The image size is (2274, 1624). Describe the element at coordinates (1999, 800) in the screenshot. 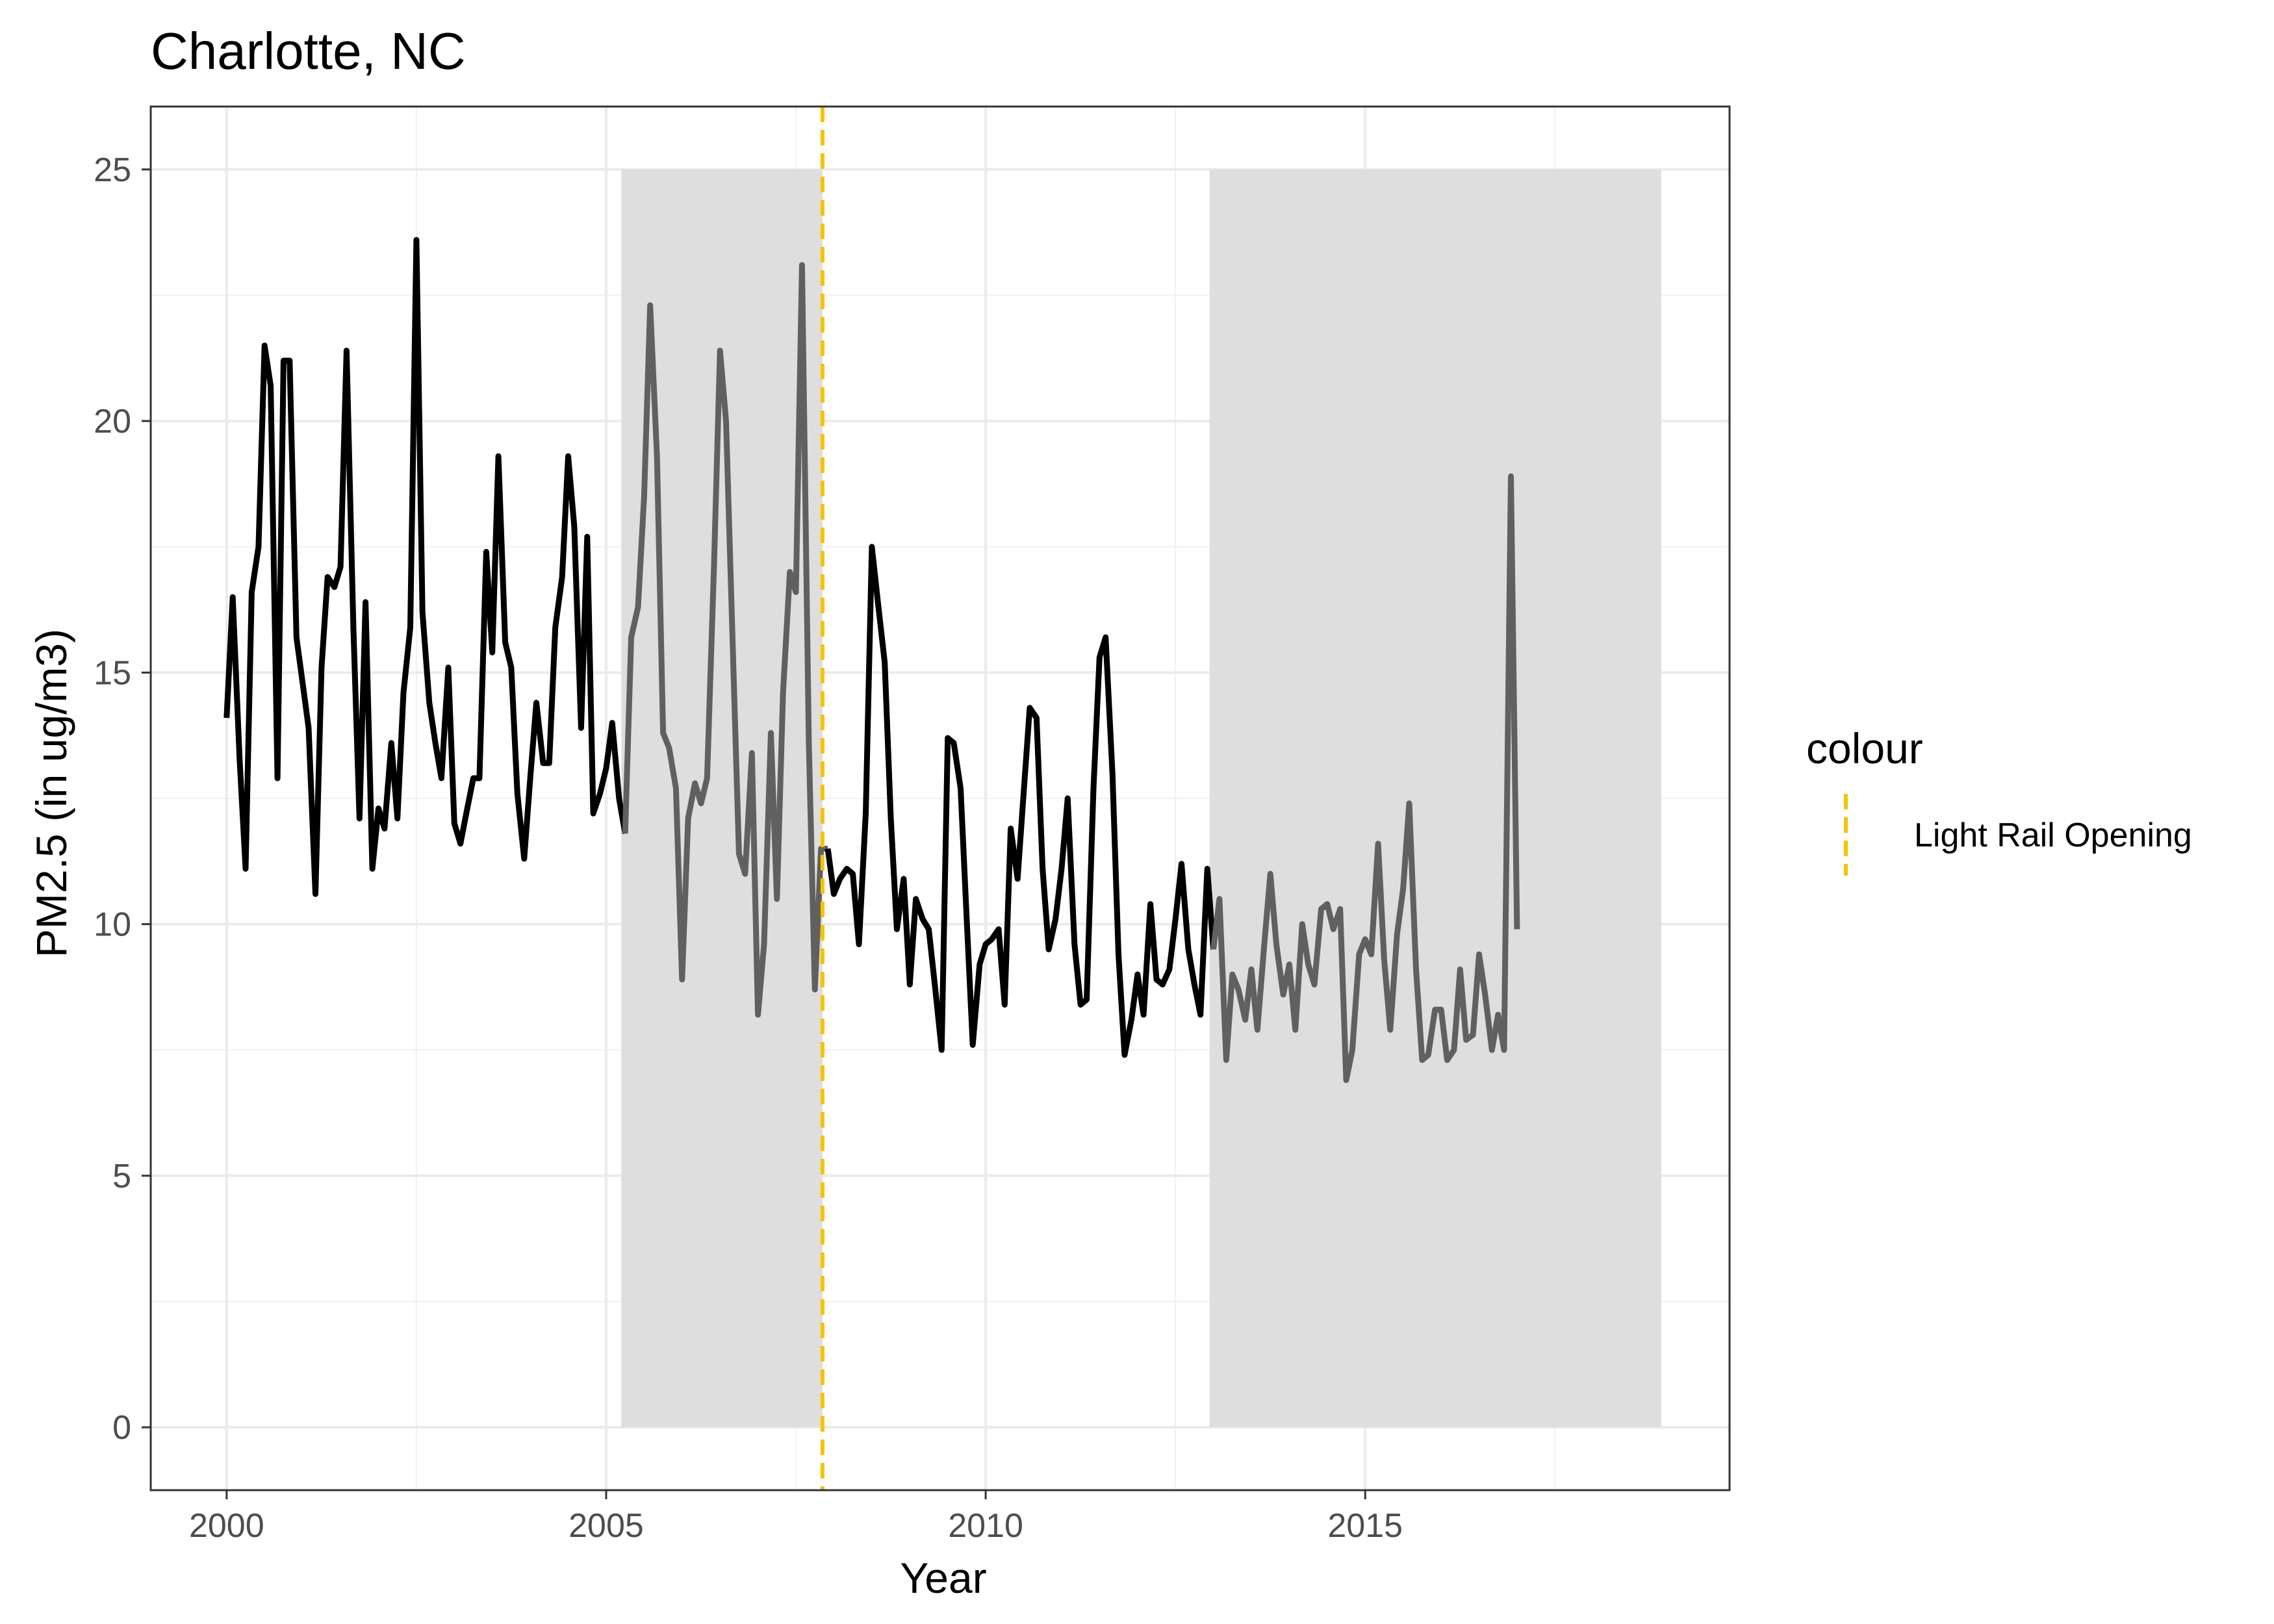

I see `legend: colour Light Rail Opening` at that location.